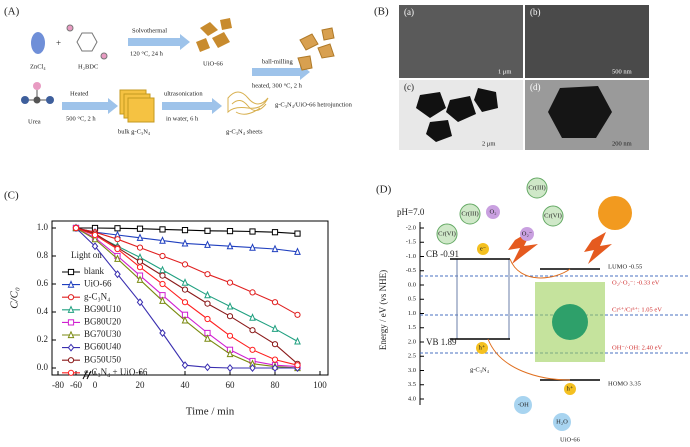 The width and height of the screenshot is (690, 447). Describe the element at coordinates (411, 256) in the screenshot. I see `energy-tick-label: -1.0` at that location.